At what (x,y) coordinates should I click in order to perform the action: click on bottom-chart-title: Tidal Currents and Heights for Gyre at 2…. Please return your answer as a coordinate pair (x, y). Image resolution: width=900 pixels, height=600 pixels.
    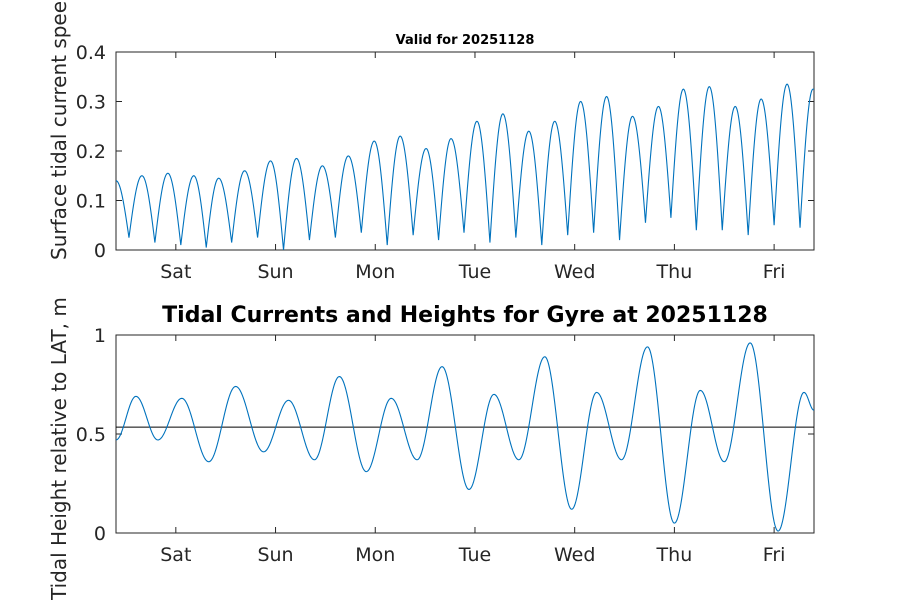
    Looking at the image, I should click on (465, 315).